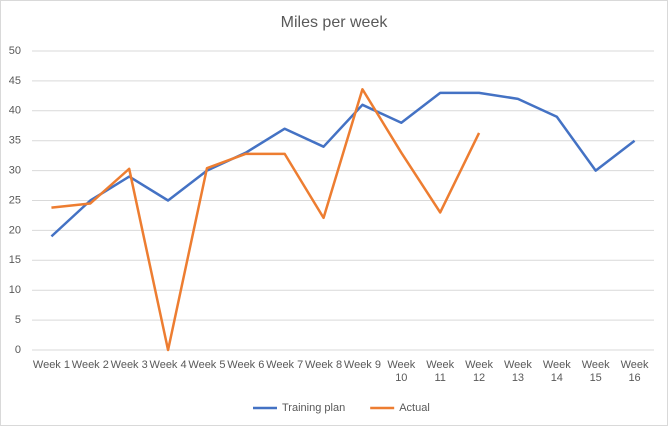 The image size is (668, 426). I want to click on chart-title: Miles per week, so click(335, 22).